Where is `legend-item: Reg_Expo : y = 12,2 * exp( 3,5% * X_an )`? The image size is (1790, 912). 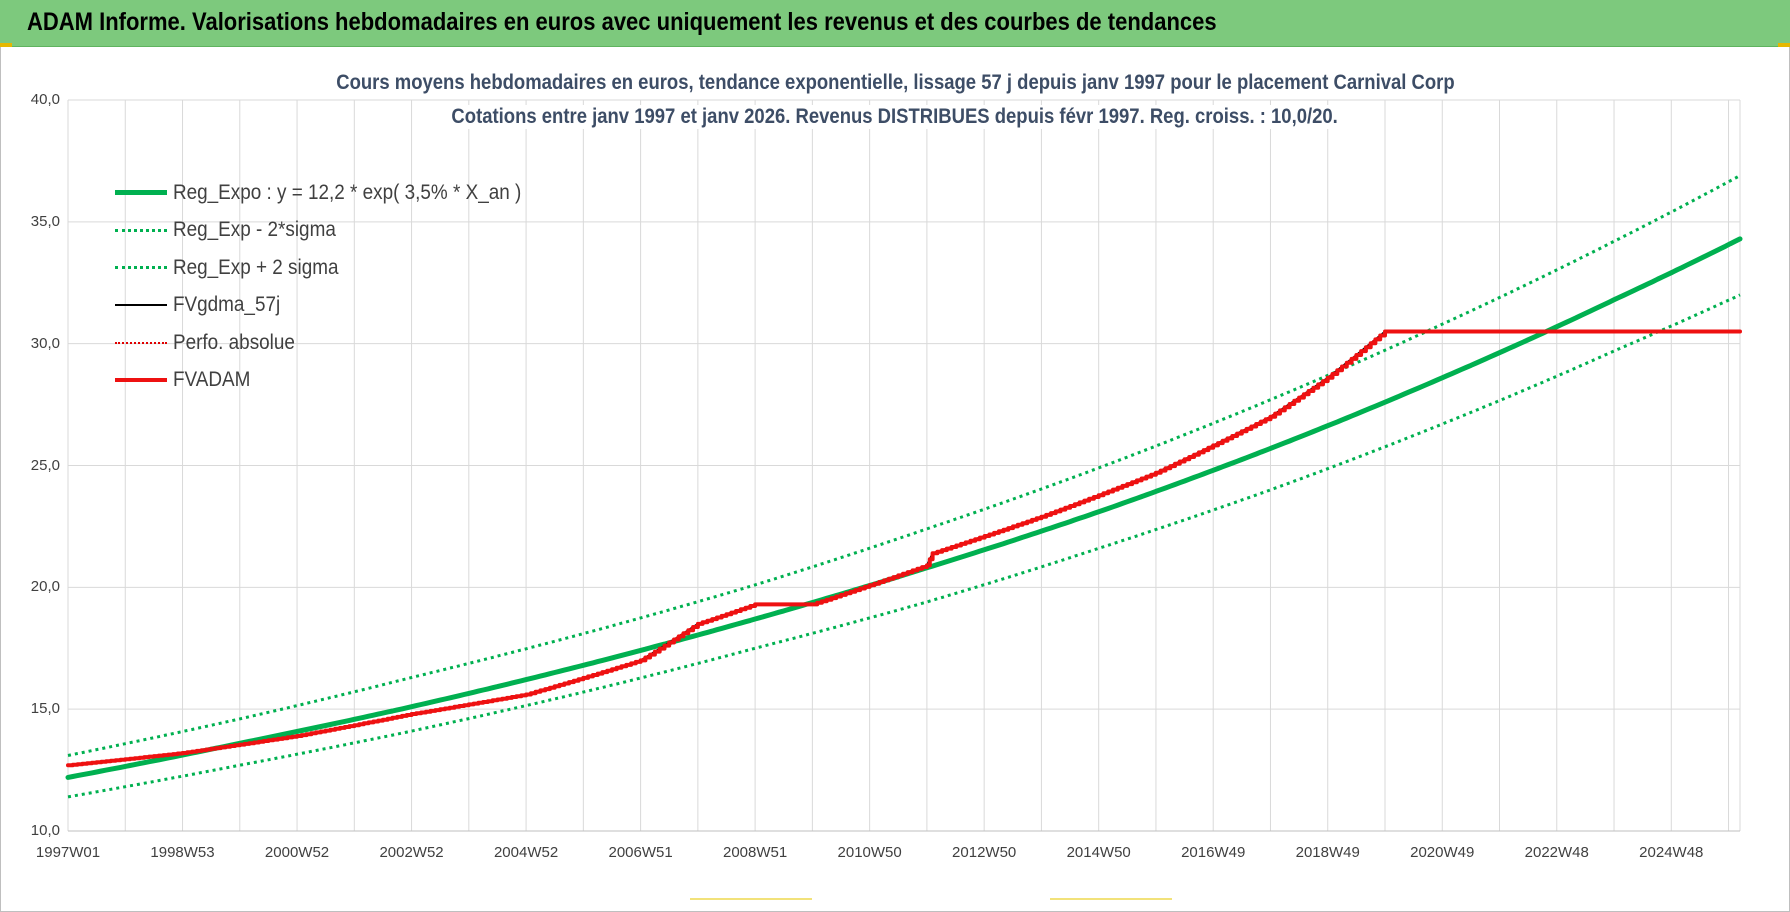 legend-item: Reg_Expo : y = 12,2 * exp( 3,5% * X_an ) is located at coordinates (337, 193).